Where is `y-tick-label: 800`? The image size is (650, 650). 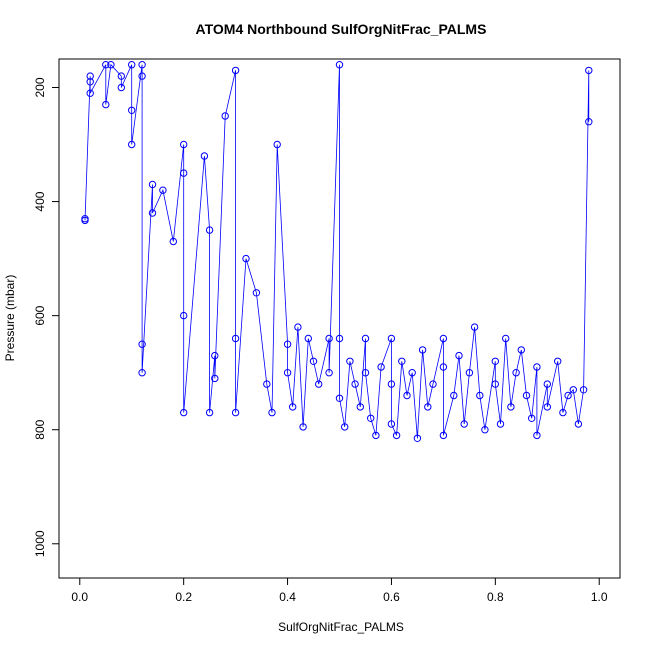 y-tick-label: 800 is located at coordinates (40, 429).